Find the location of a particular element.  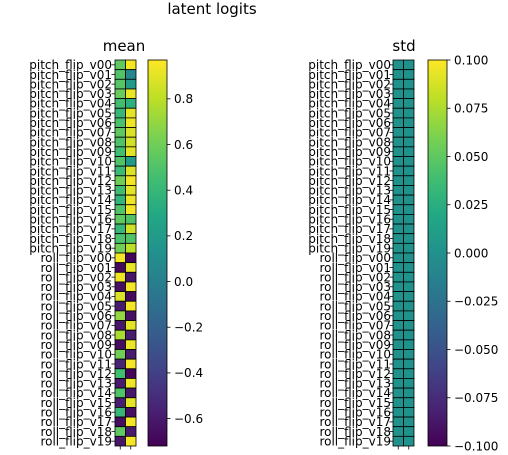

colorbar-tick-label: −0.025 is located at coordinates (476, 302).